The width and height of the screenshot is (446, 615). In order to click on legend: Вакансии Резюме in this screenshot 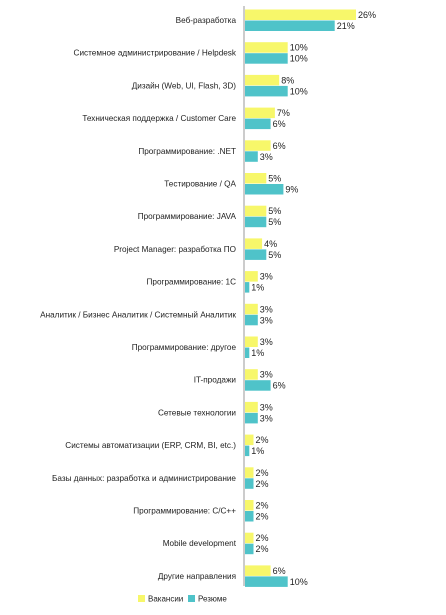, I will do `click(182, 599)`.